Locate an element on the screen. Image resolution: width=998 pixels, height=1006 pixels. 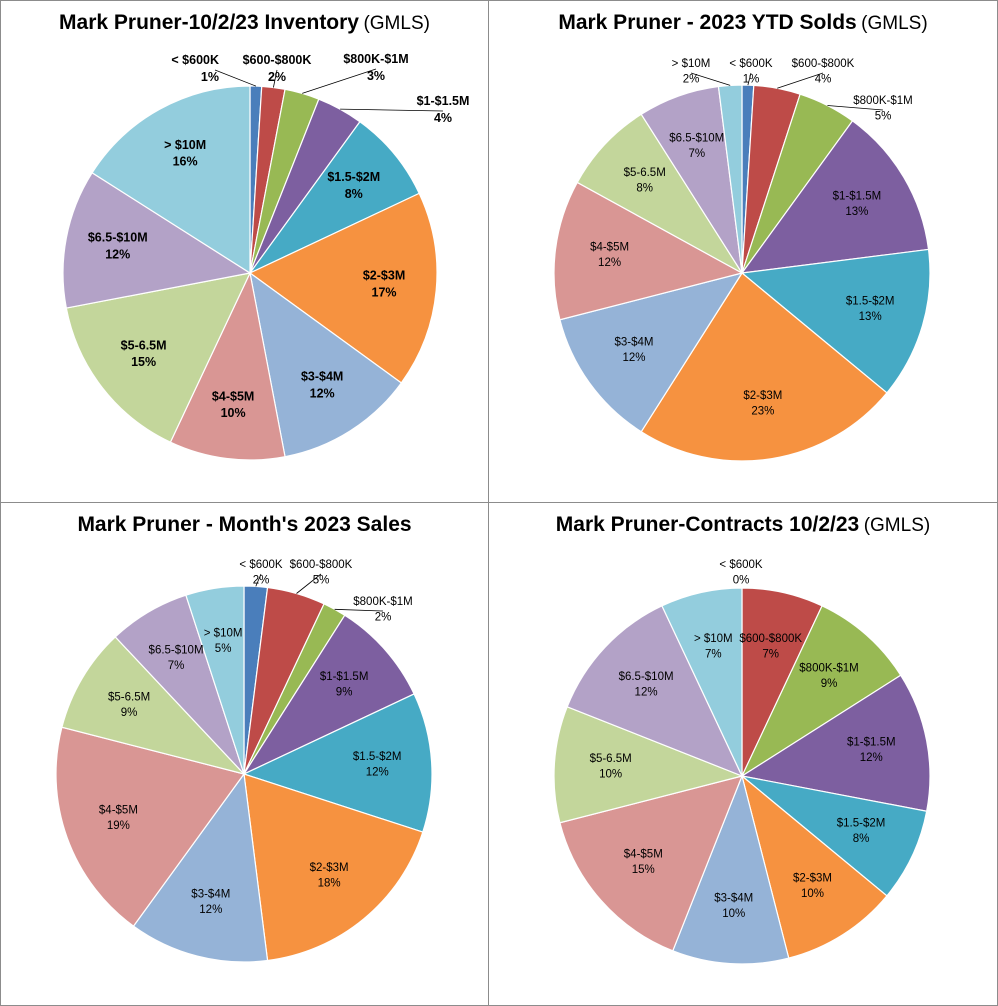
slice-percent-6-5-10m: 7% is located at coordinates (696, 154).